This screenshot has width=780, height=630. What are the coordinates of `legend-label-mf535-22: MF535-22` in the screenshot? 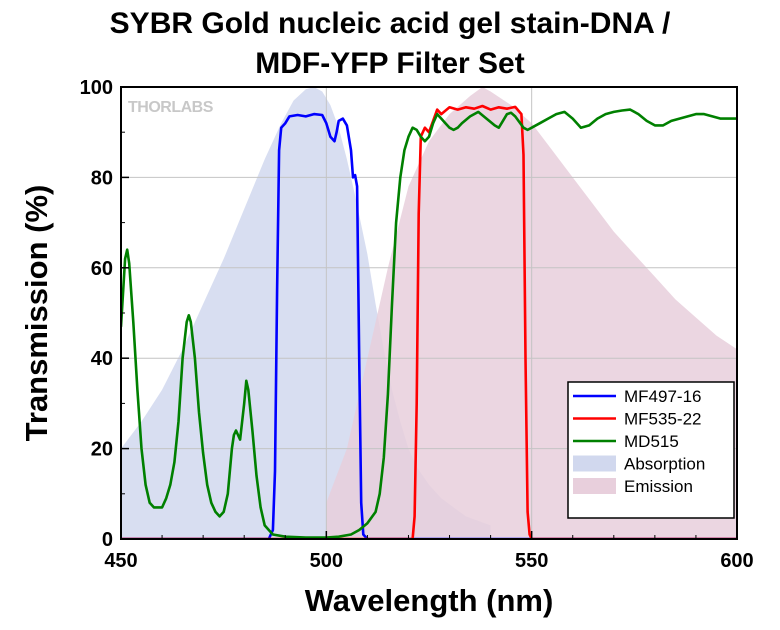 It's located at (662, 419).